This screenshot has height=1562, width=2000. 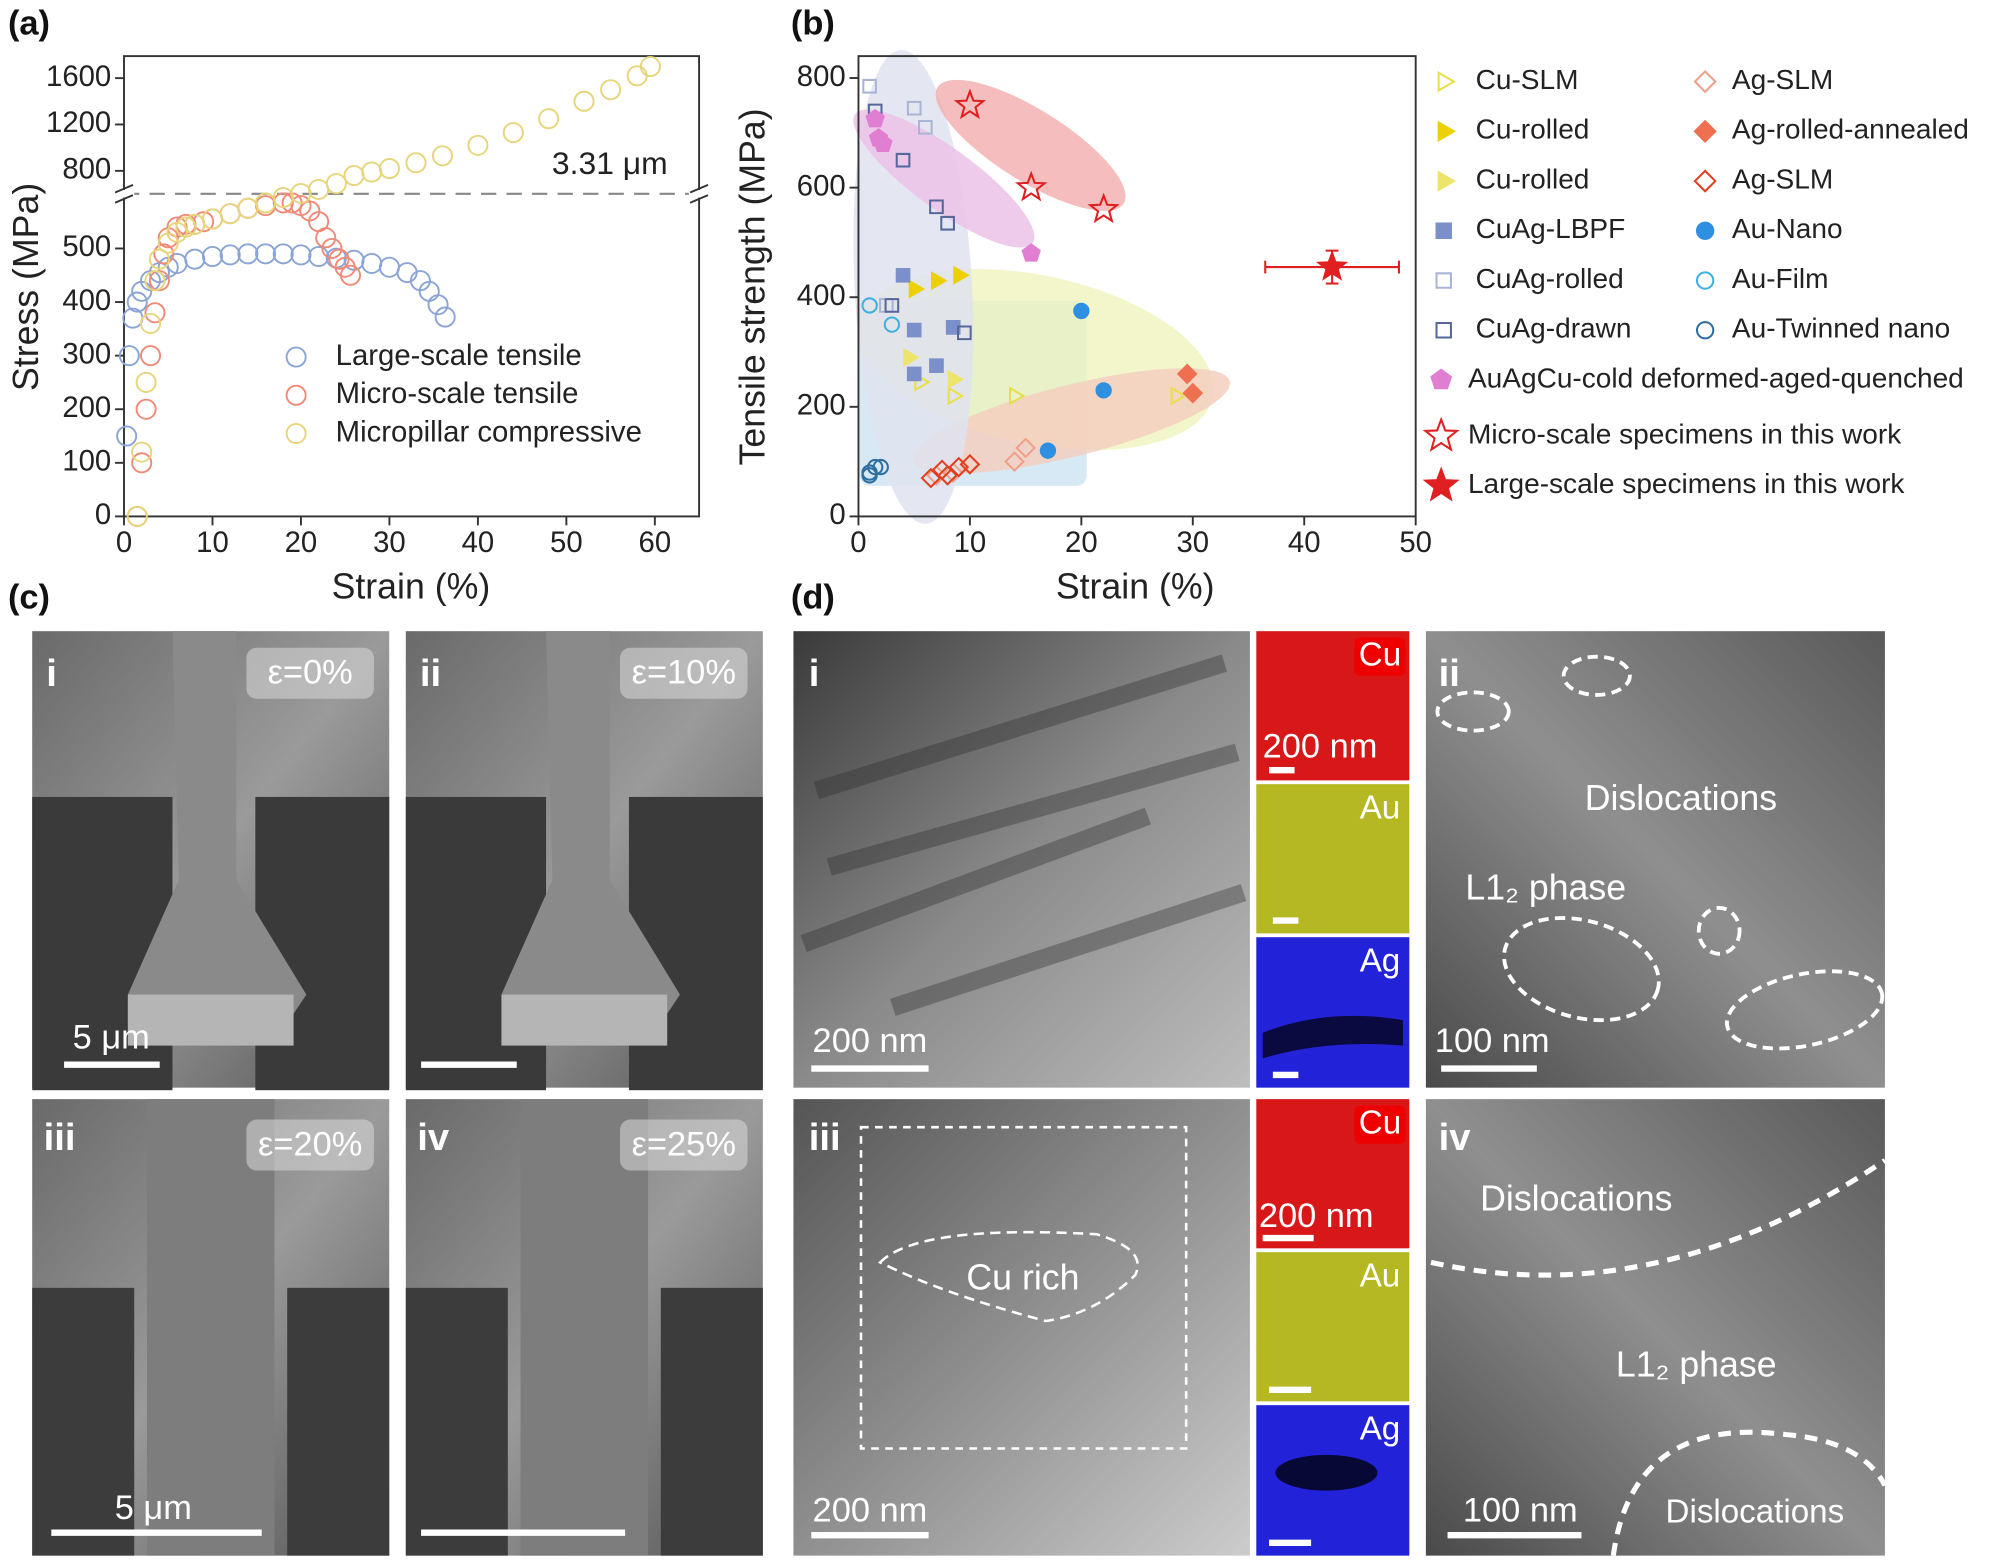 I want to click on region, so click(x=944, y=178).